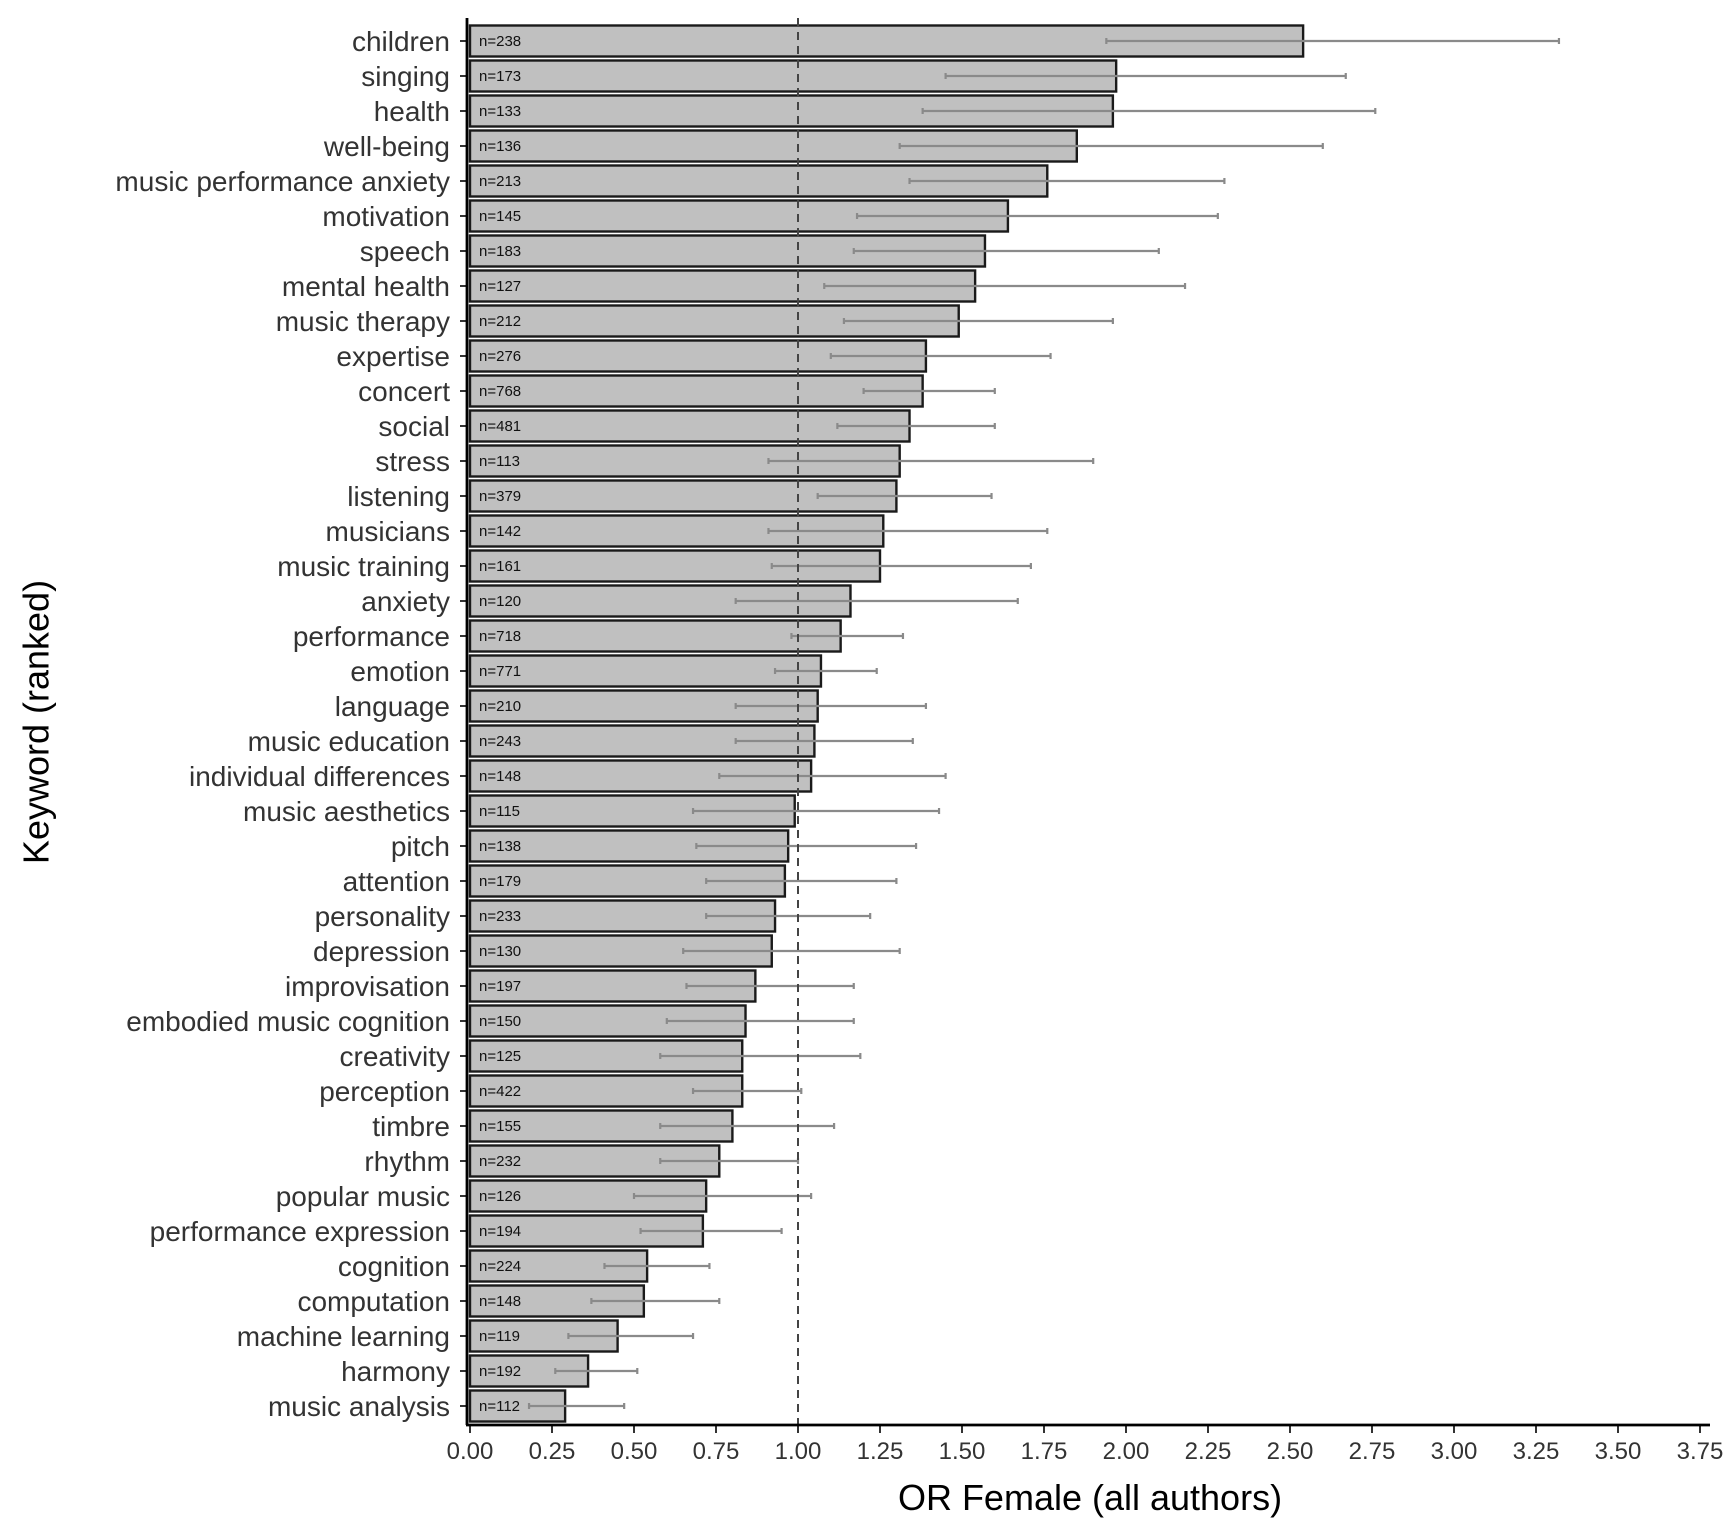  Describe the element at coordinates (386, 216) in the screenshot. I see `category-label: motivation` at that location.